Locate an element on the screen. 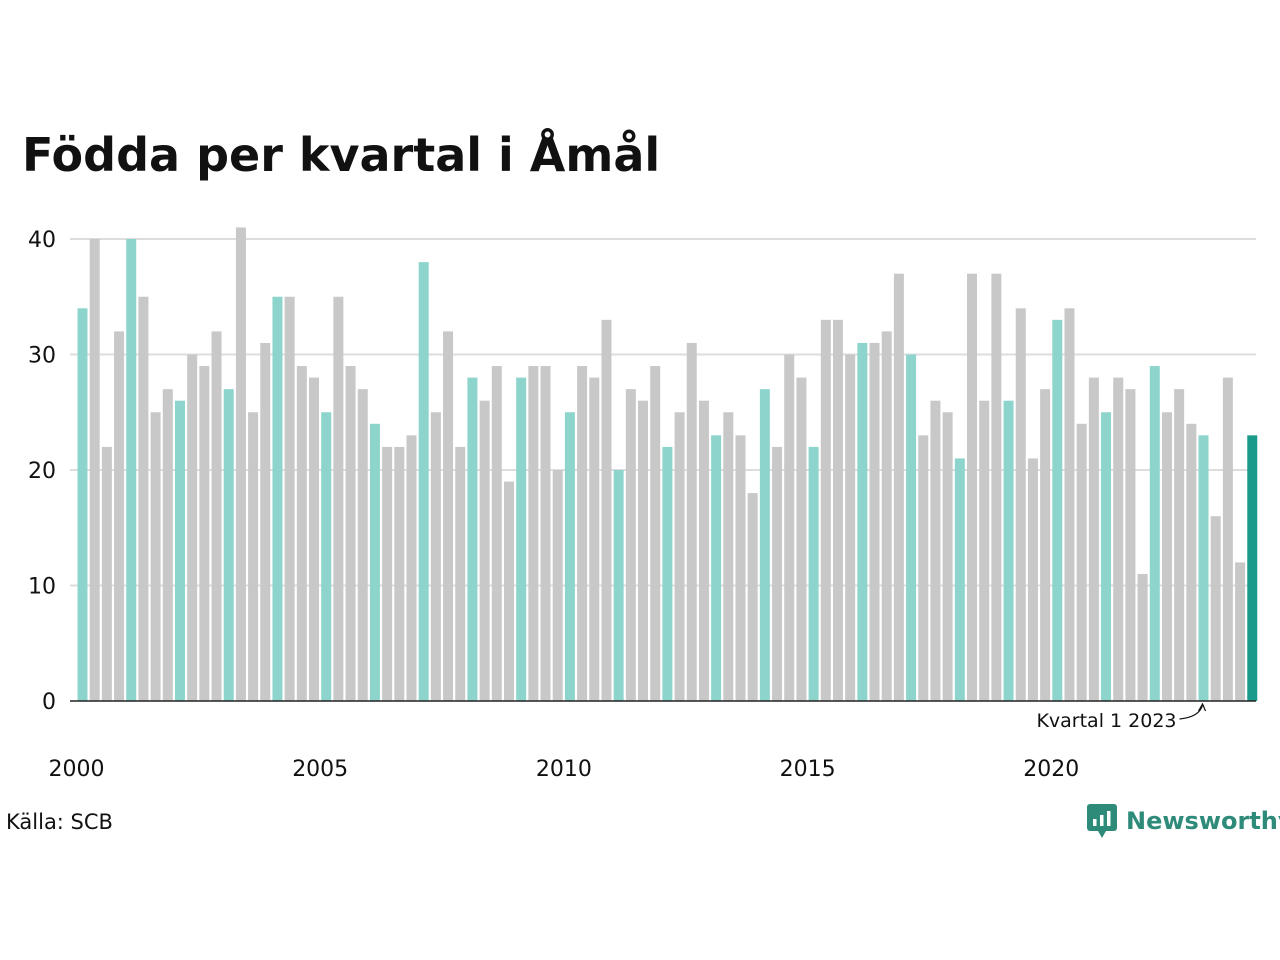  y-tick-label: 40 is located at coordinates (42, 240).